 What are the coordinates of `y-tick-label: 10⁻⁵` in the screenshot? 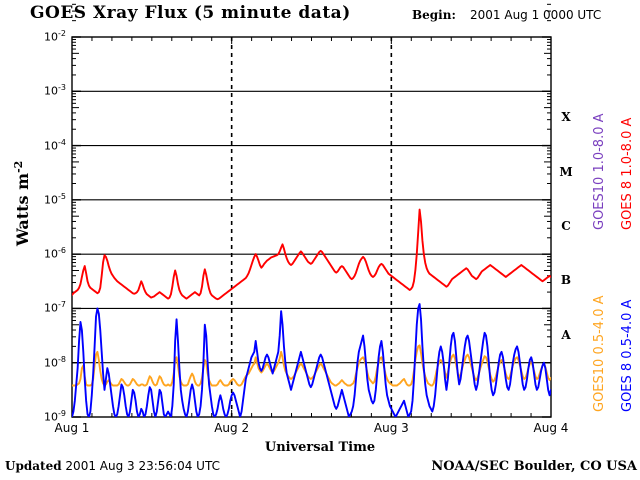 It's located at (55, 199).